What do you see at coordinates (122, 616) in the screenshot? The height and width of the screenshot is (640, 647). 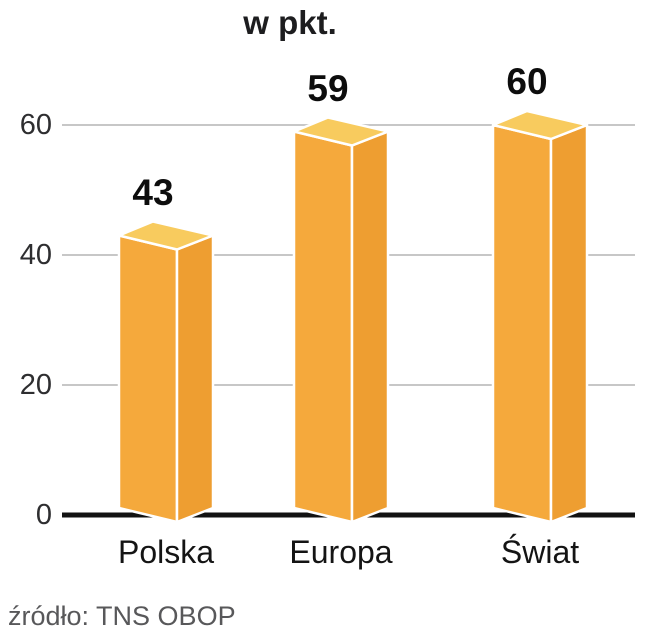 I see `source-note: źródło: TNS OBOP` at bounding box center [122, 616].